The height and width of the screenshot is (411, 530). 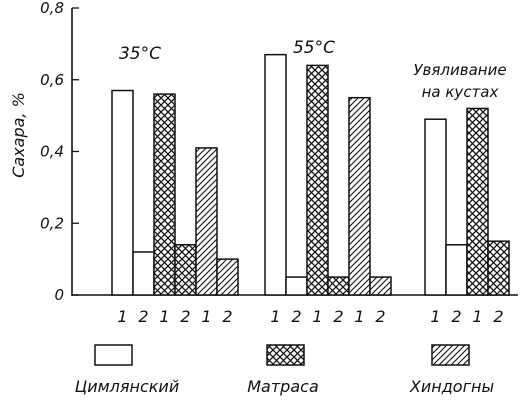 What do you see at coordinates (140, 54) in the screenshot?
I see `group-label-35c: 35°C` at bounding box center [140, 54].